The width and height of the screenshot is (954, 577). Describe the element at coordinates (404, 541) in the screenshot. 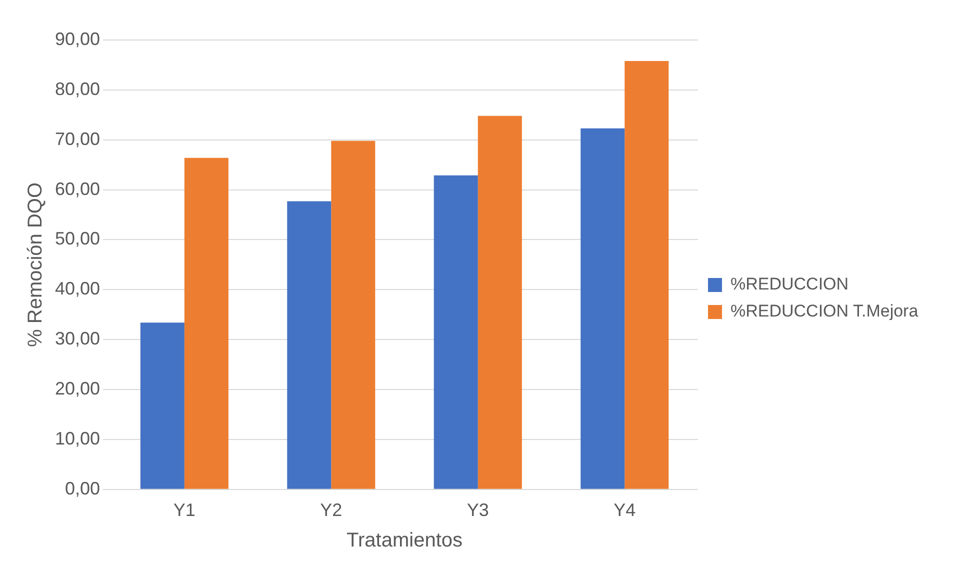

I see `x-axis-title: Tratamientos` at that location.